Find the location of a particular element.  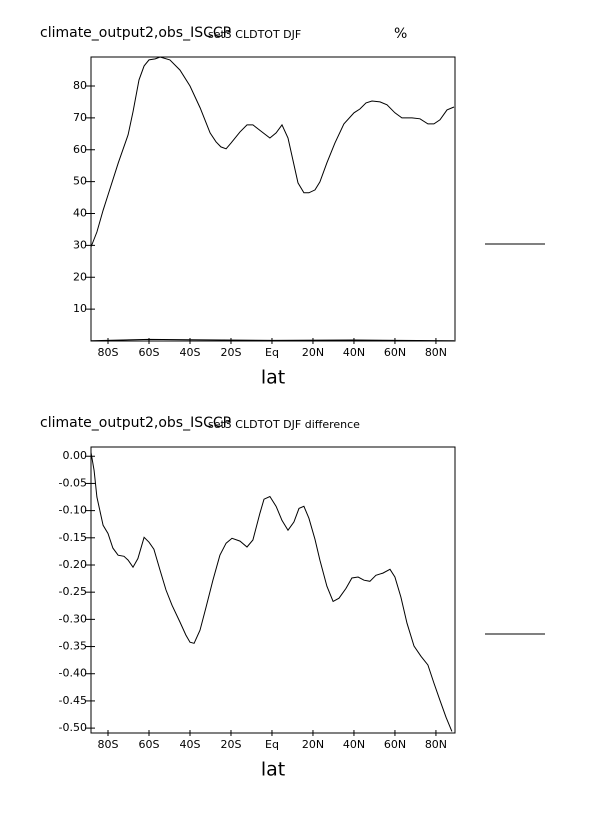

y-tick-label: 0.00 is located at coordinates (75, 455).